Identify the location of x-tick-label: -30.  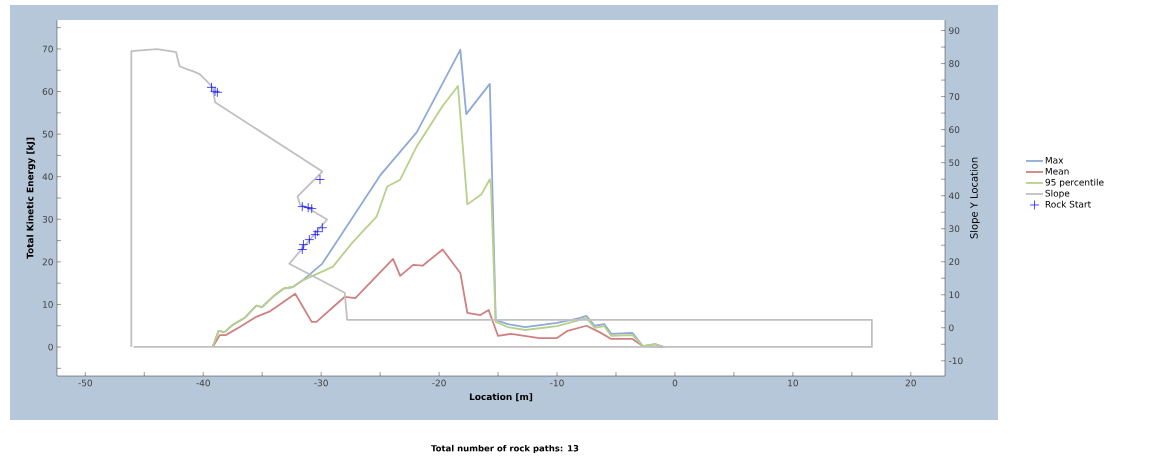
(321, 383).